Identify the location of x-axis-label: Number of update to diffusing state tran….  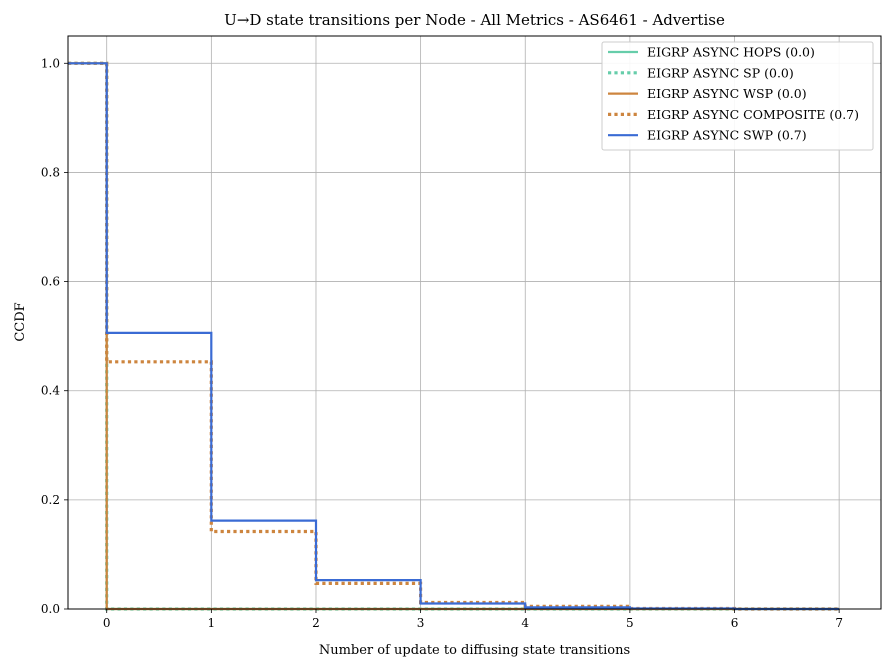
(474, 650).